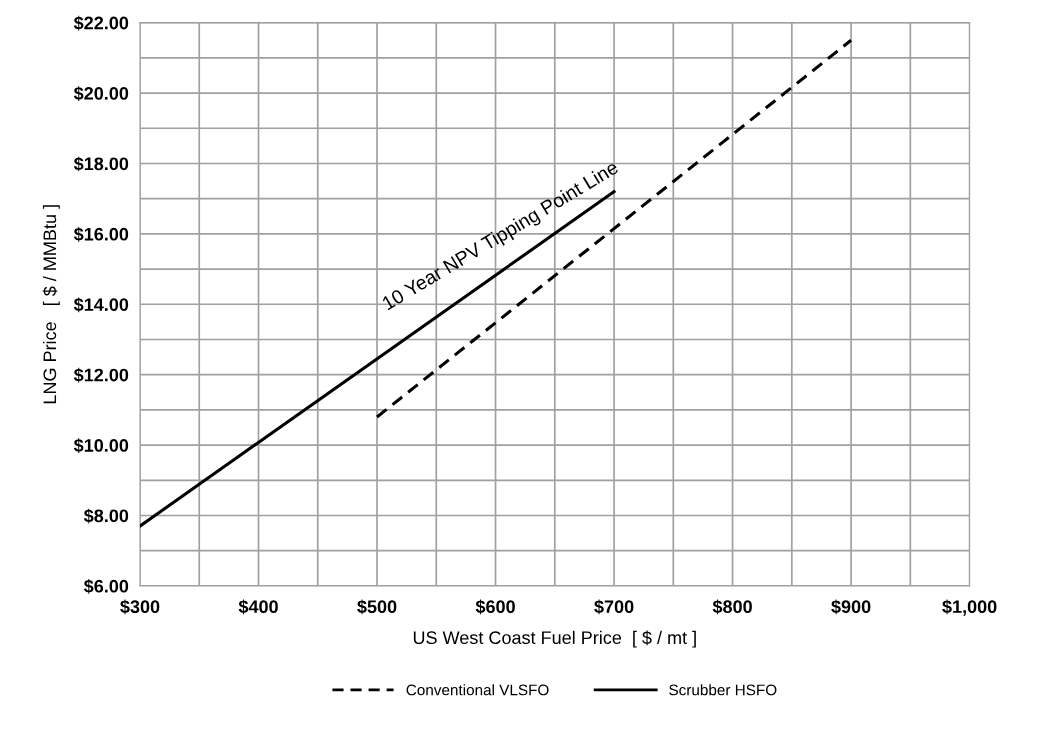  Describe the element at coordinates (101, 445) in the screenshot. I see `y-tick-label: $10.00` at that location.